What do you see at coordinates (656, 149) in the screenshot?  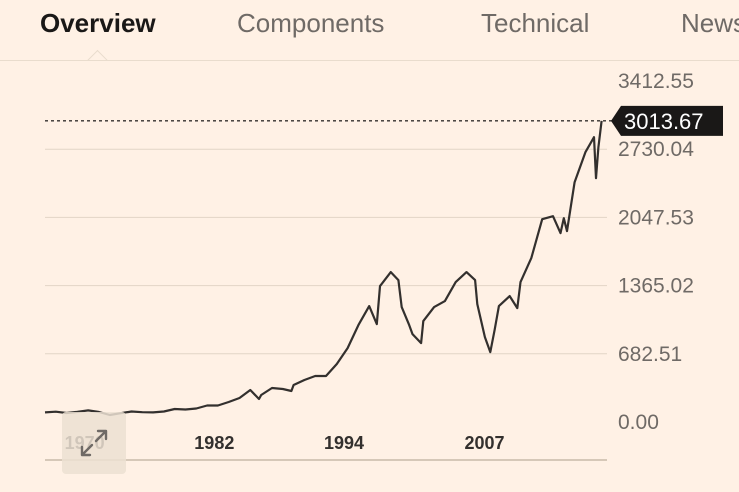 I see `y-tick-label: 2730.04` at bounding box center [656, 149].